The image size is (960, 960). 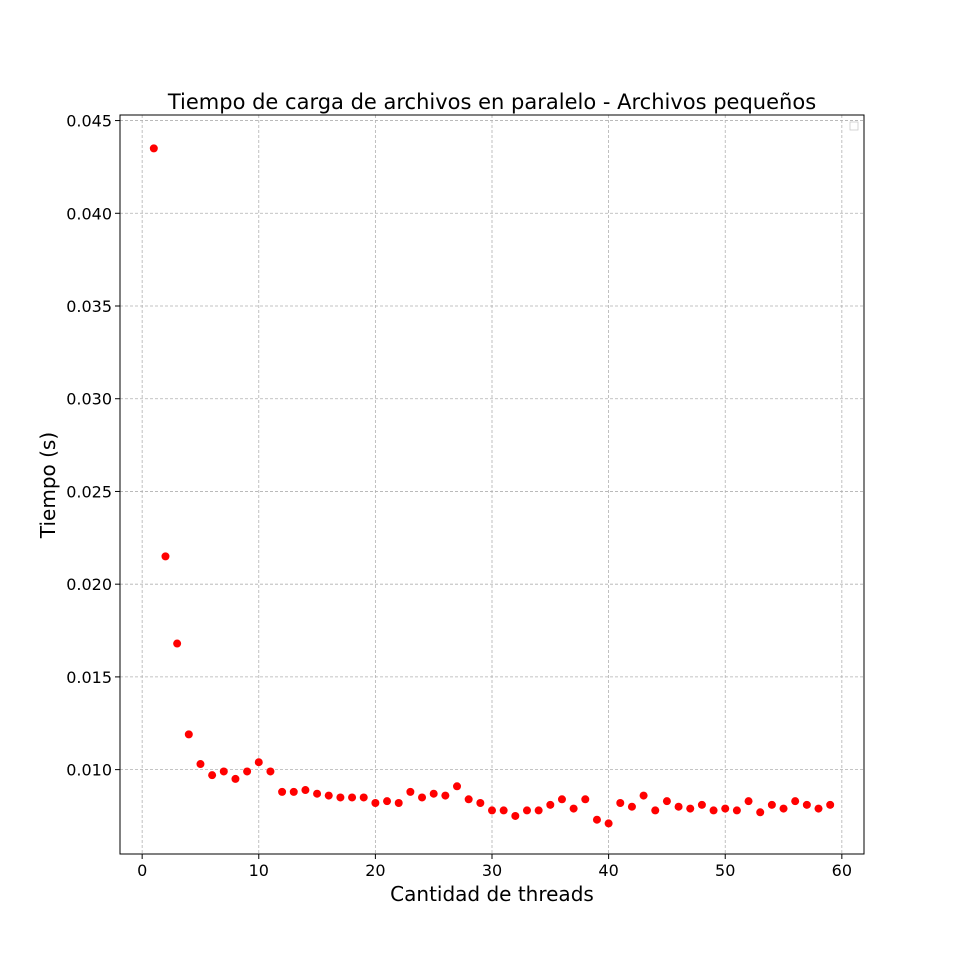 What do you see at coordinates (492, 870) in the screenshot?
I see `x-tick-label: 30` at bounding box center [492, 870].